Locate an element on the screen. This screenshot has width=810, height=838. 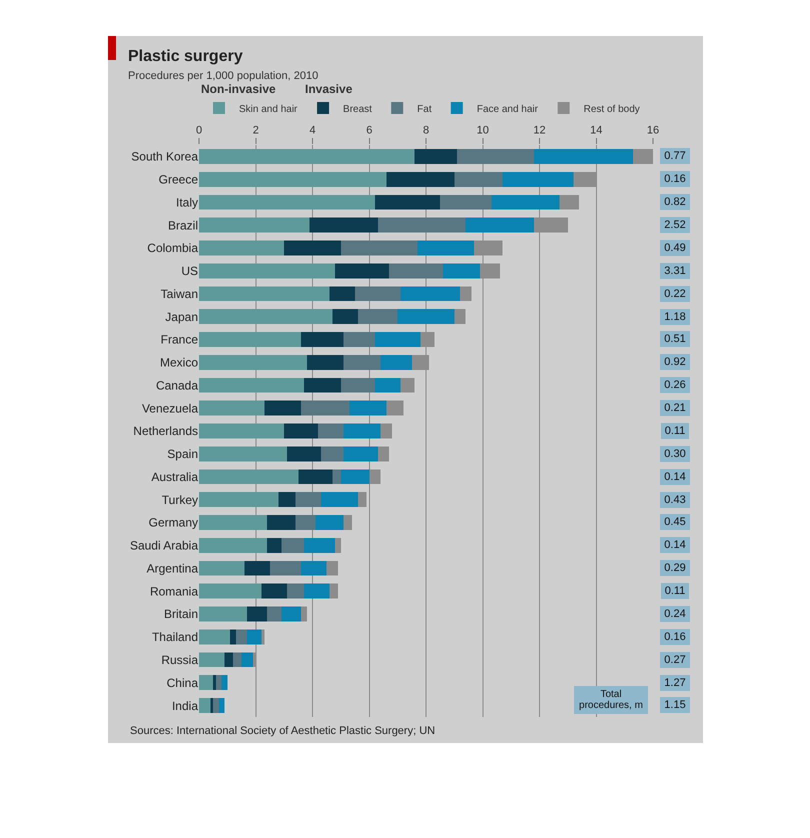
data-label: 0.77 is located at coordinates (675, 156).